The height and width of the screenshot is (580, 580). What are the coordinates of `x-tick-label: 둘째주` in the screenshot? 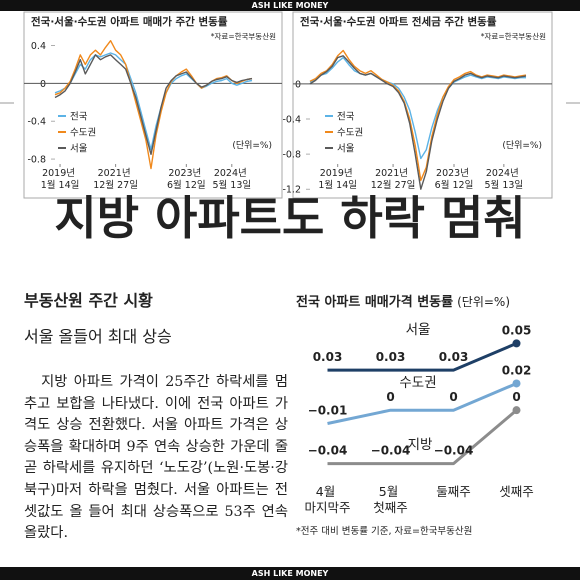 It's located at (453, 491).